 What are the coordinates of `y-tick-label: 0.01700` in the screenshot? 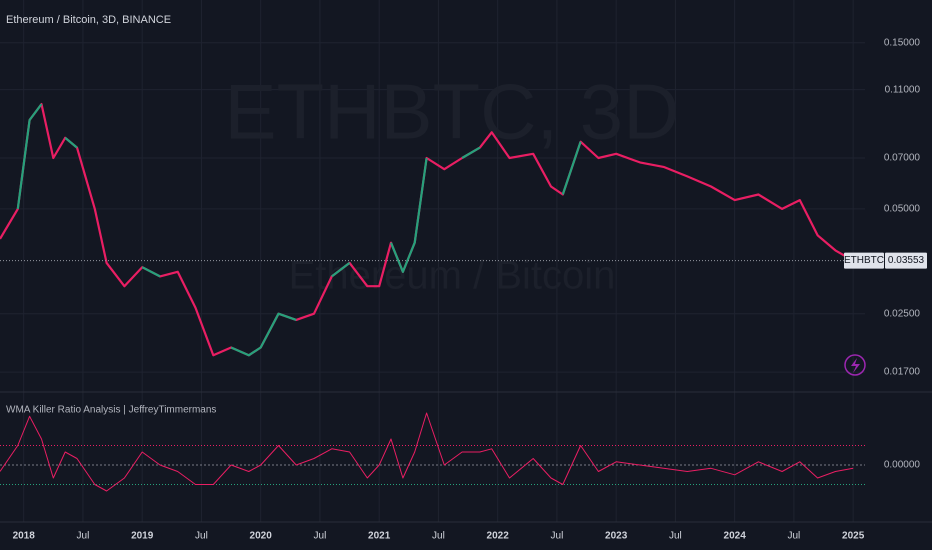 It's located at (902, 372).